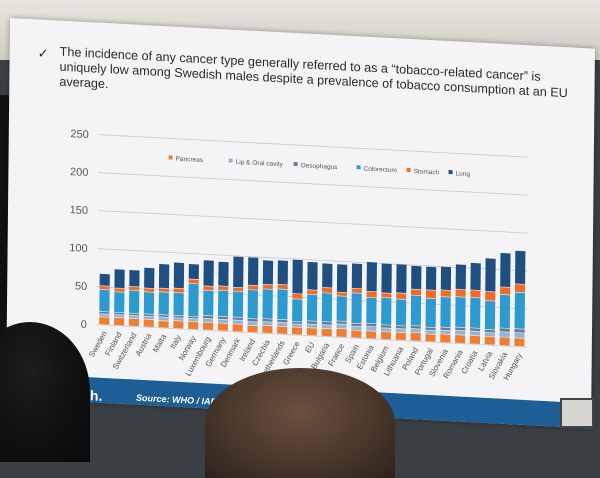 The width and height of the screenshot is (600, 478). Describe the element at coordinates (463, 174) in the screenshot. I see `legend-label: Lung` at that location.